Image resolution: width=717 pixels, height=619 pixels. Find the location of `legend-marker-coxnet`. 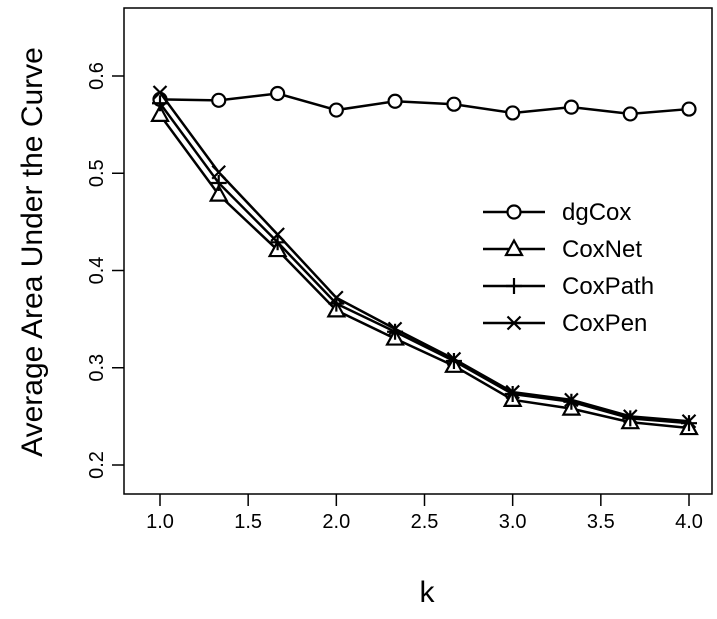

legend-marker-coxnet is located at coordinates (514, 247).